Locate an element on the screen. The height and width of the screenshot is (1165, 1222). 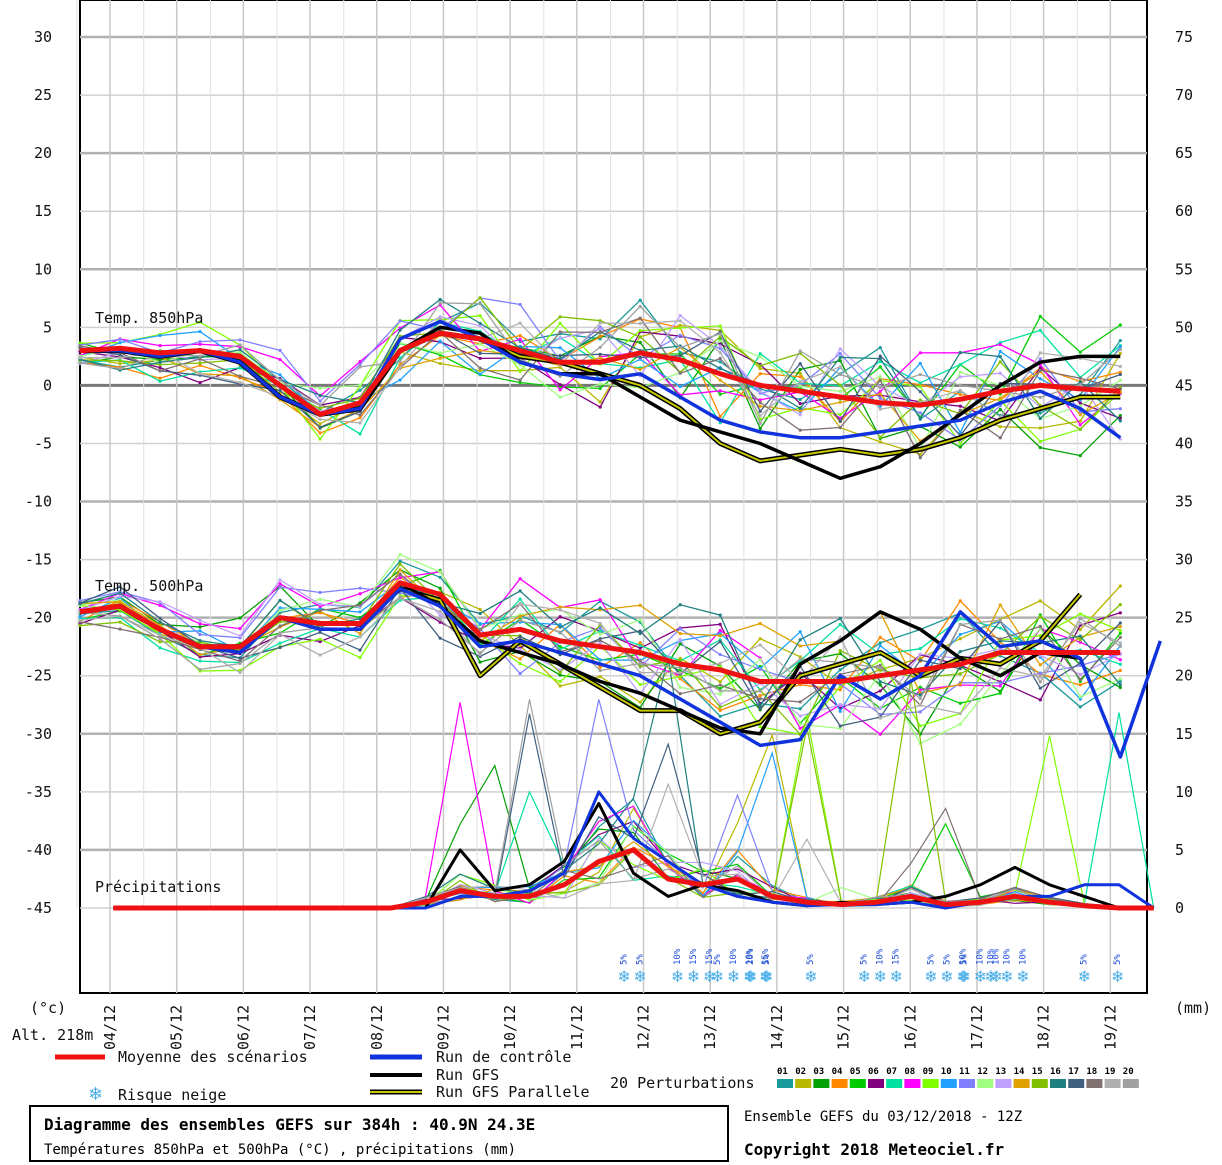
perturbation-id: 12 is located at coordinates (982, 1072).